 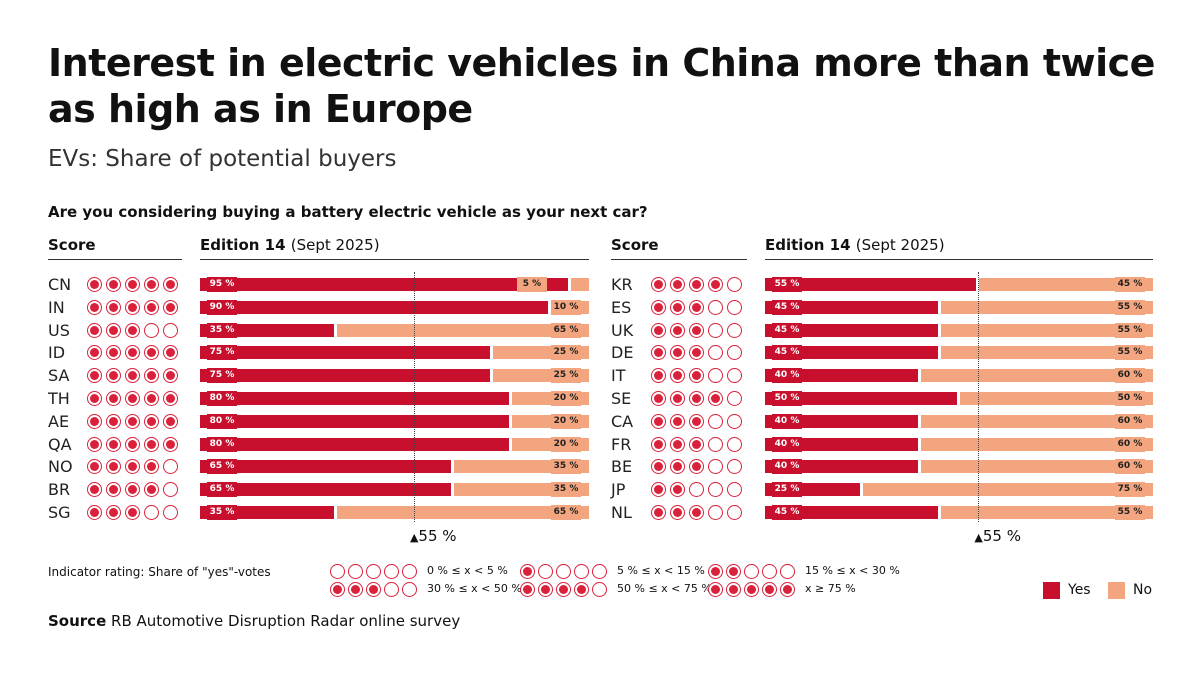 What do you see at coordinates (1130, 398) in the screenshot?
I see `label-no: 50 %` at bounding box center [1130, 398].